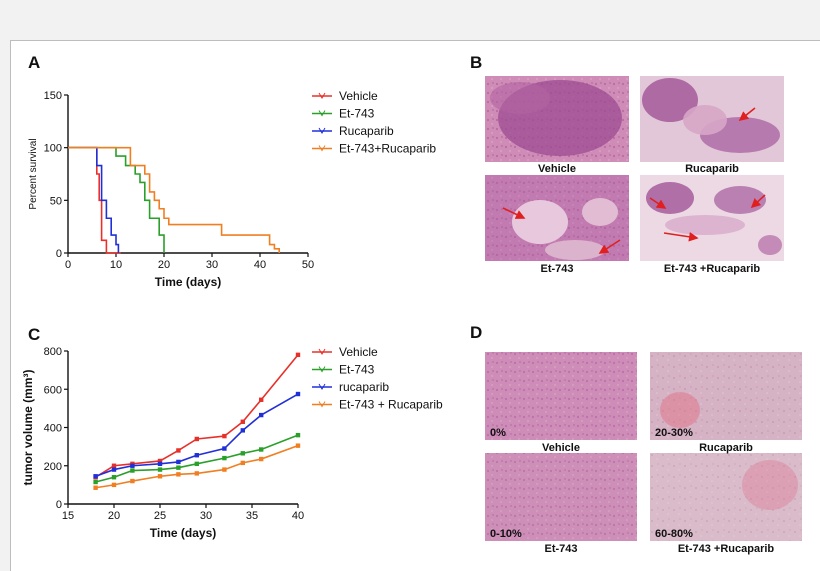 Image resolution: width=820 pixels, height=571 pixels. Describe the element at coordinates (561, 448) in the screenshot. I see `stain-caption-vehicle: Vehicle` at that location.